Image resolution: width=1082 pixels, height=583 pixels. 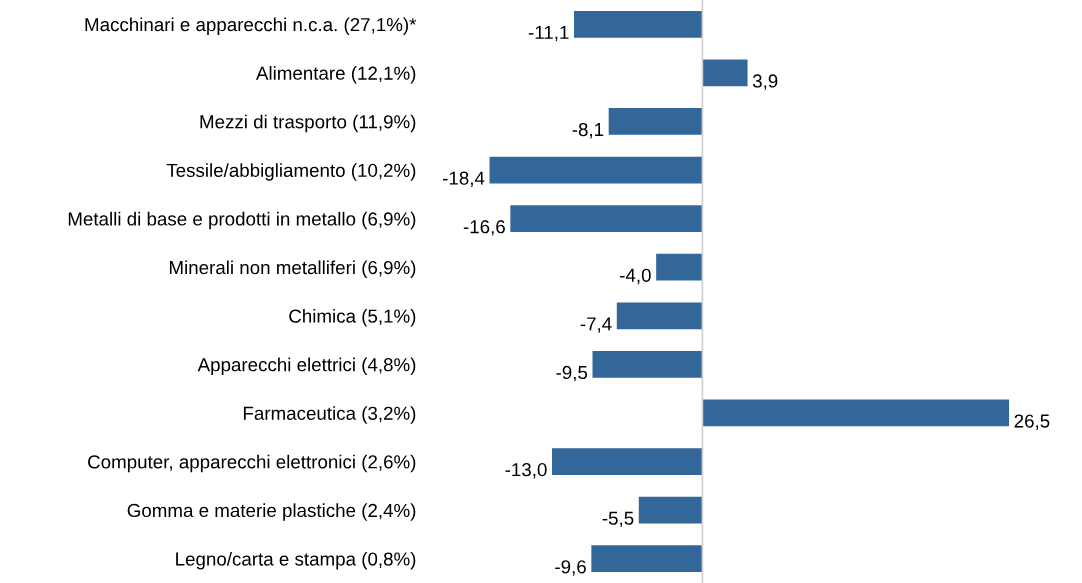 What do you see at coordinates (308, 123) in the screenshot?
I see `y-tick-label: Mezzi di trasporto (11,9%)` at bounding box center [308, 123].